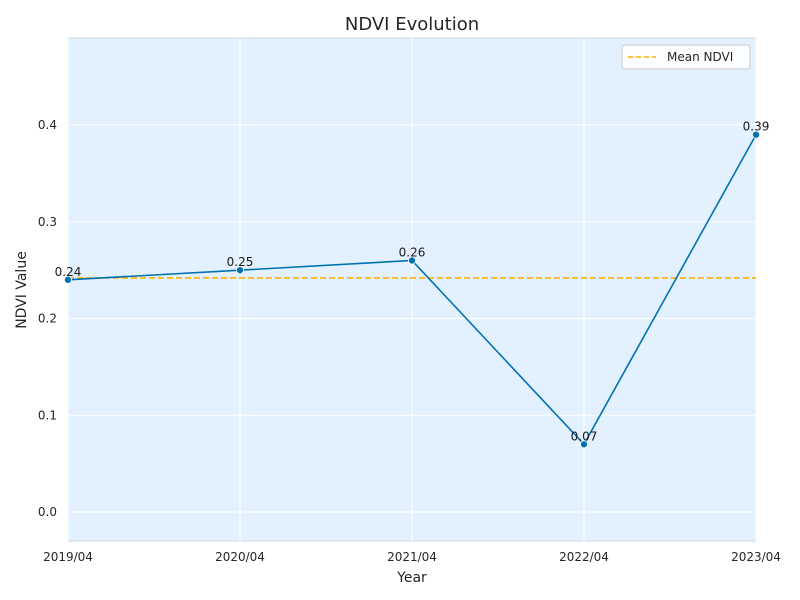 The image size is (800, 600). Describe the element at coordinates (412, 24) in the screenshot. I see `chart-title: NDVI Evolution` at that location.